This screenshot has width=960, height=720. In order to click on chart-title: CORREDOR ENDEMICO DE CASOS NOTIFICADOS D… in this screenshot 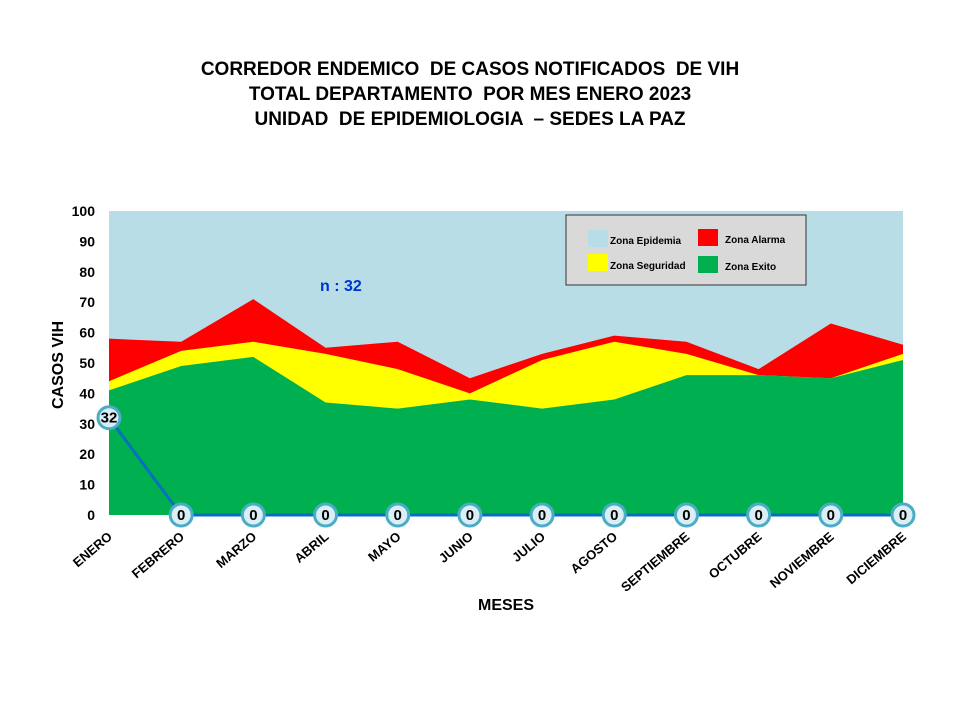, I will do `click(470, 94)`.